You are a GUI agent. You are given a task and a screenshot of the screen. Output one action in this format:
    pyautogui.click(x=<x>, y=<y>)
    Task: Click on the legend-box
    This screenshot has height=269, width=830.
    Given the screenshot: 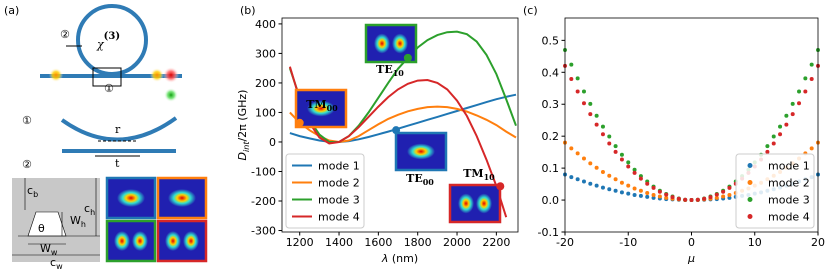 What is the action you would take?
    pyautogui.click(x=775, y=191)
    